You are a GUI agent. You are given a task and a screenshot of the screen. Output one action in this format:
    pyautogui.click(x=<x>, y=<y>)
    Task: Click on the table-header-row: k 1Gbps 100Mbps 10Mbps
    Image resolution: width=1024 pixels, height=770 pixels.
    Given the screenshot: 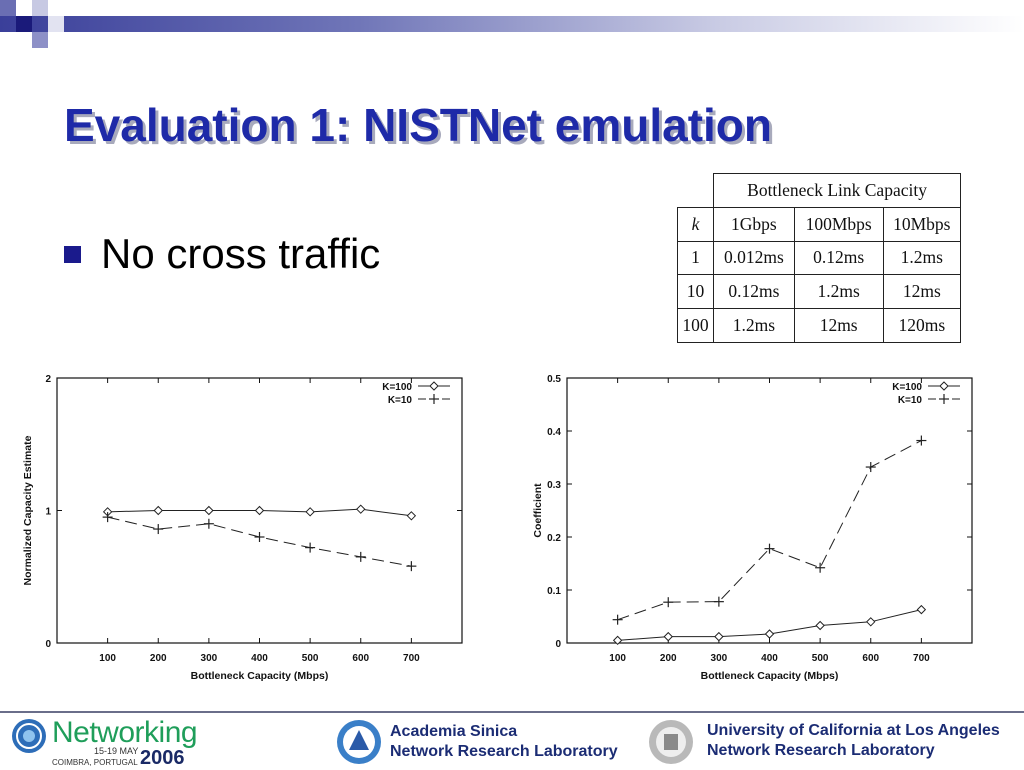 What is the action you would take?
    pyautogui.click(x=819, y=224)
    